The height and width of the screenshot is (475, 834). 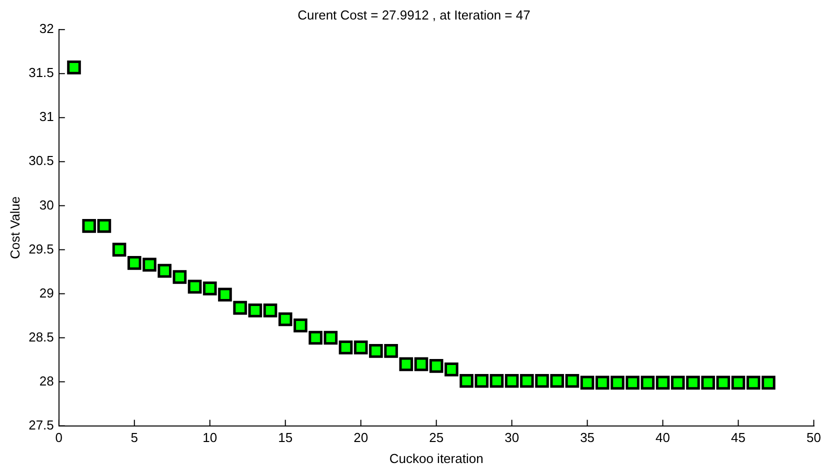 What do you see at coordinates (210, 438) in the screenshot?
I see `x-tick-label: 10` at bounding box center [210, 438].